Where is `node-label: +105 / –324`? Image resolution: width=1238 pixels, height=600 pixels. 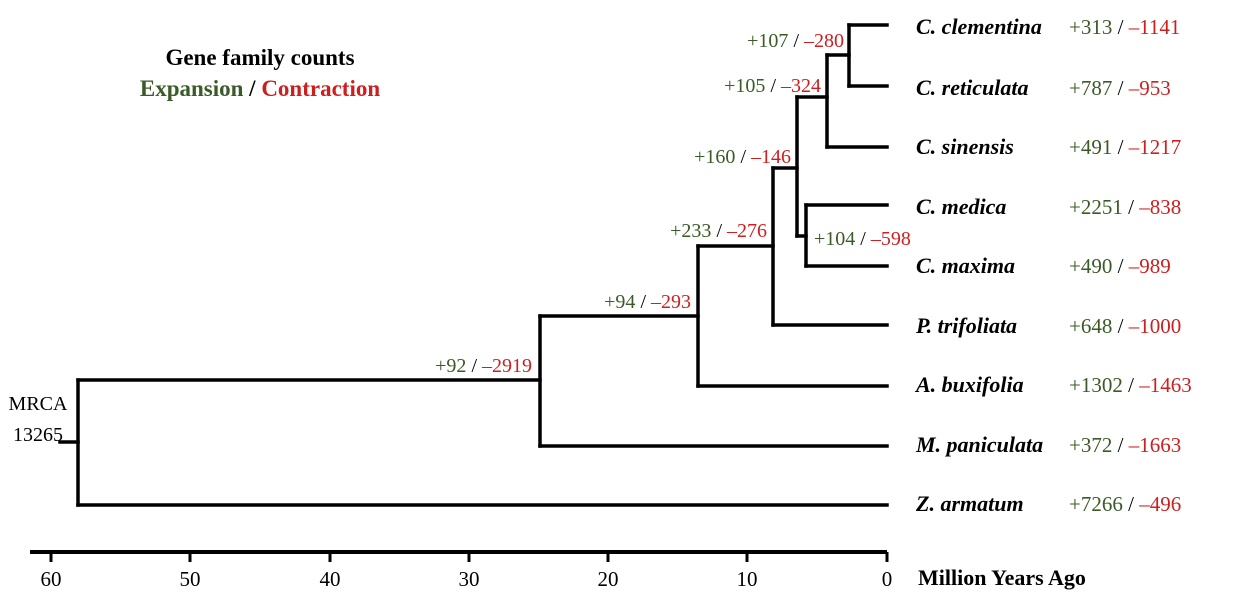
node-label: +105 / –324 is located at coordinates (772, 86).